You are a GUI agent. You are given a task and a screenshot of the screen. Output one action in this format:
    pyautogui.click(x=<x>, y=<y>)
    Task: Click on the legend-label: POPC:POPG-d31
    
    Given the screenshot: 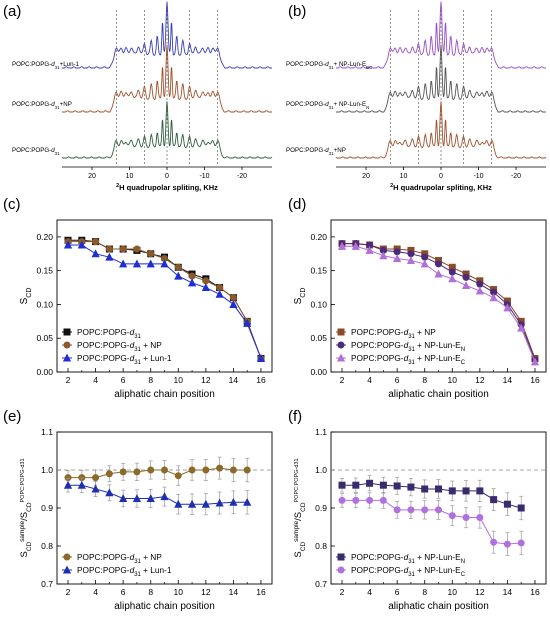 What is the action you would take?
    pyautogui.click(x=109, y=333)
    